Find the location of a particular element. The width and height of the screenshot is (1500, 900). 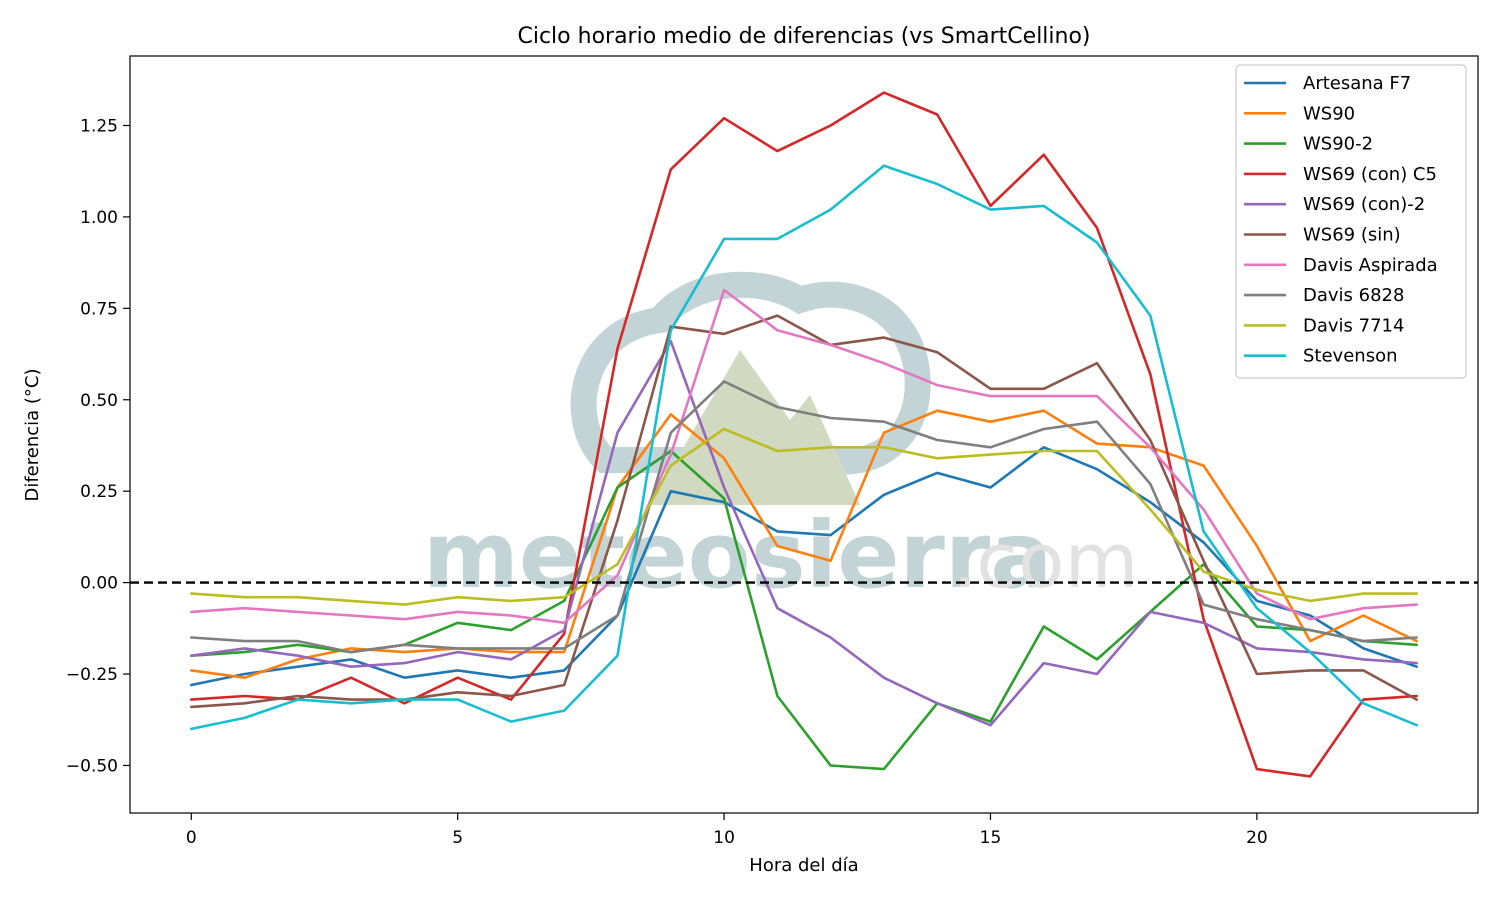

x-axis-label: Hora del día is located at coordinates (803, 865).